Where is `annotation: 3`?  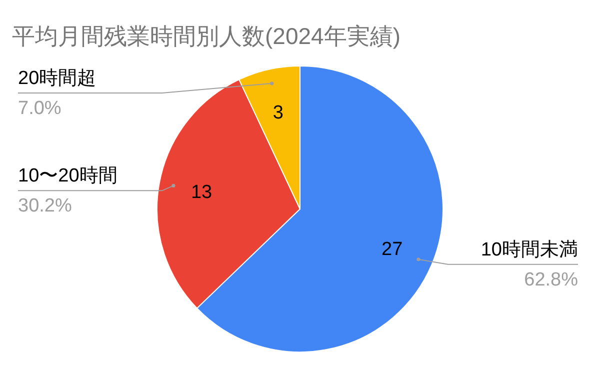
annotation: 3 is located at coordinates (278, 113).